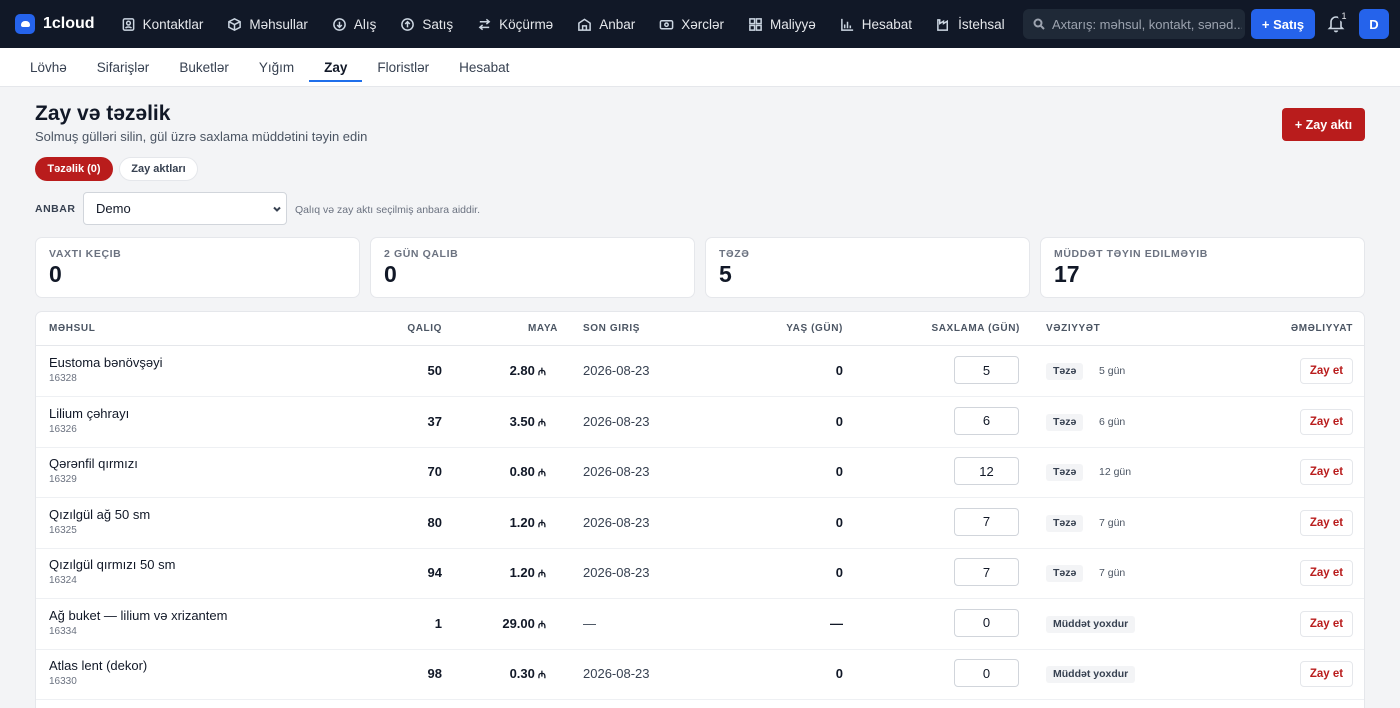 The width and height of the screenshot is (1400, 708). Describe the element at coordinates (691, 24) in the screenshot. I see `nav-item-expenses: Xərclər` at that location.